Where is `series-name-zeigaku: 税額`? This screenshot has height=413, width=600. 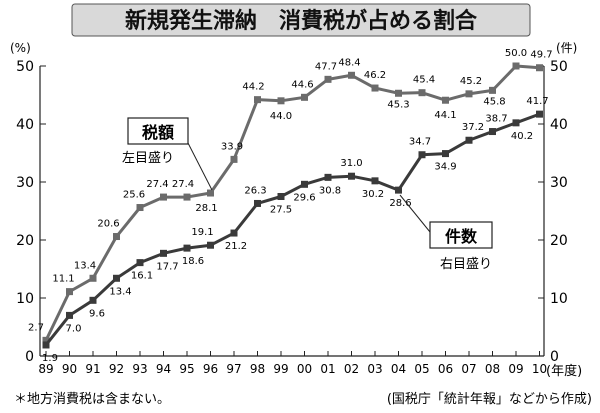
series-name-zeigaku: 税額 is located at coordinates (158, 132).